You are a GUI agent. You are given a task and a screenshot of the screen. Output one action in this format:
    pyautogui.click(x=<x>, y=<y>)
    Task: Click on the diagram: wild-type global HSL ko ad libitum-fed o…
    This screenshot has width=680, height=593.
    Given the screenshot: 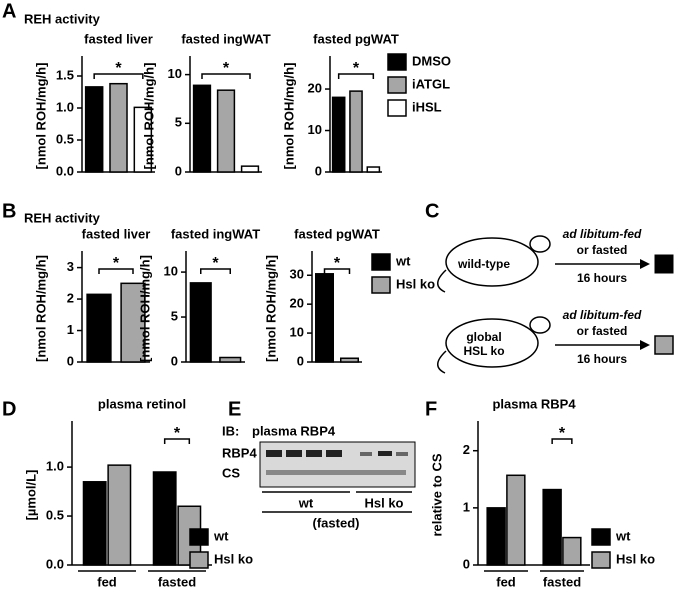 What is the action you would take?
    pyautogui.click(x=555, y=300)
    